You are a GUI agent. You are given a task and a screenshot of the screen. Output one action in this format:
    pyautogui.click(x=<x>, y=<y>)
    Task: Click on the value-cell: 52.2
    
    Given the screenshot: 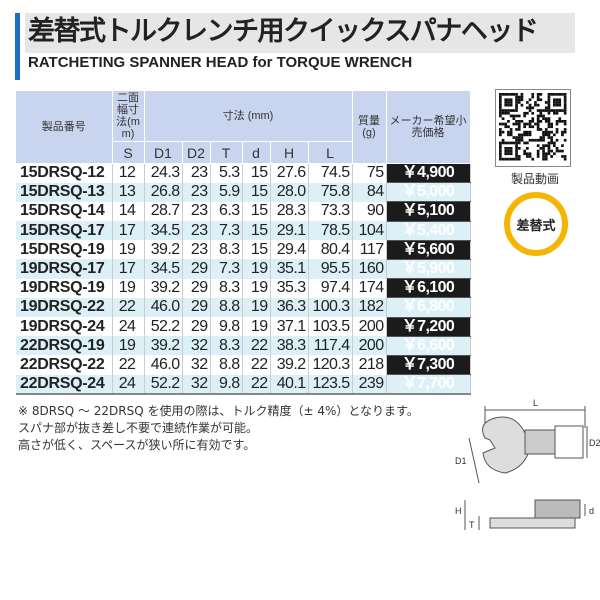 What is the action you would take?
    pyautogui.click(x=163, y=327)
    